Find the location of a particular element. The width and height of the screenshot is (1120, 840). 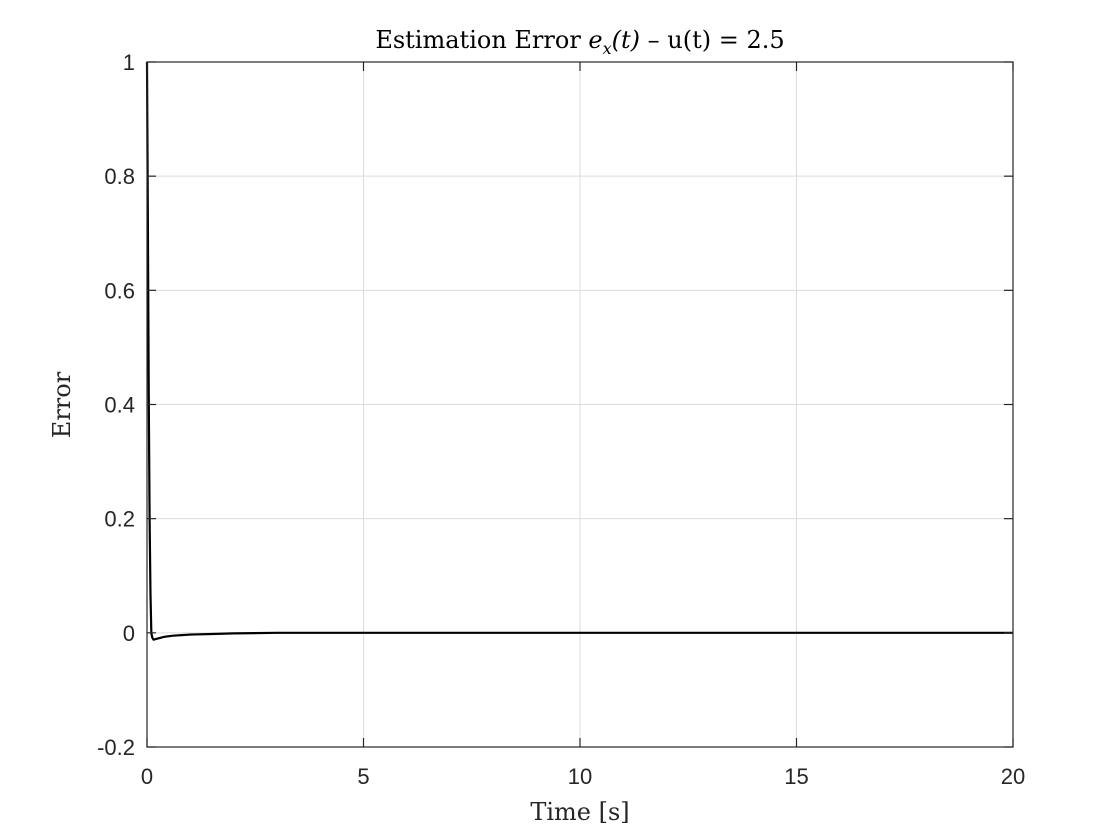

title-argument: (t) is located at coordinates (626, 40).